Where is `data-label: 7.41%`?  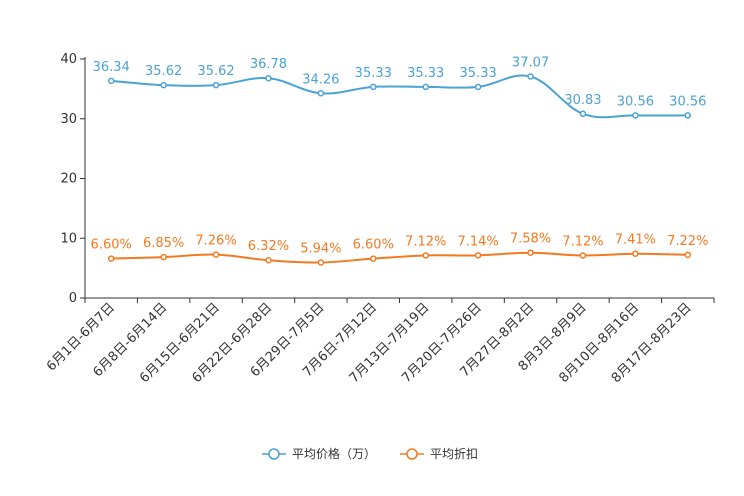 data-label: 7.41% is located at coordinates (635, 240).